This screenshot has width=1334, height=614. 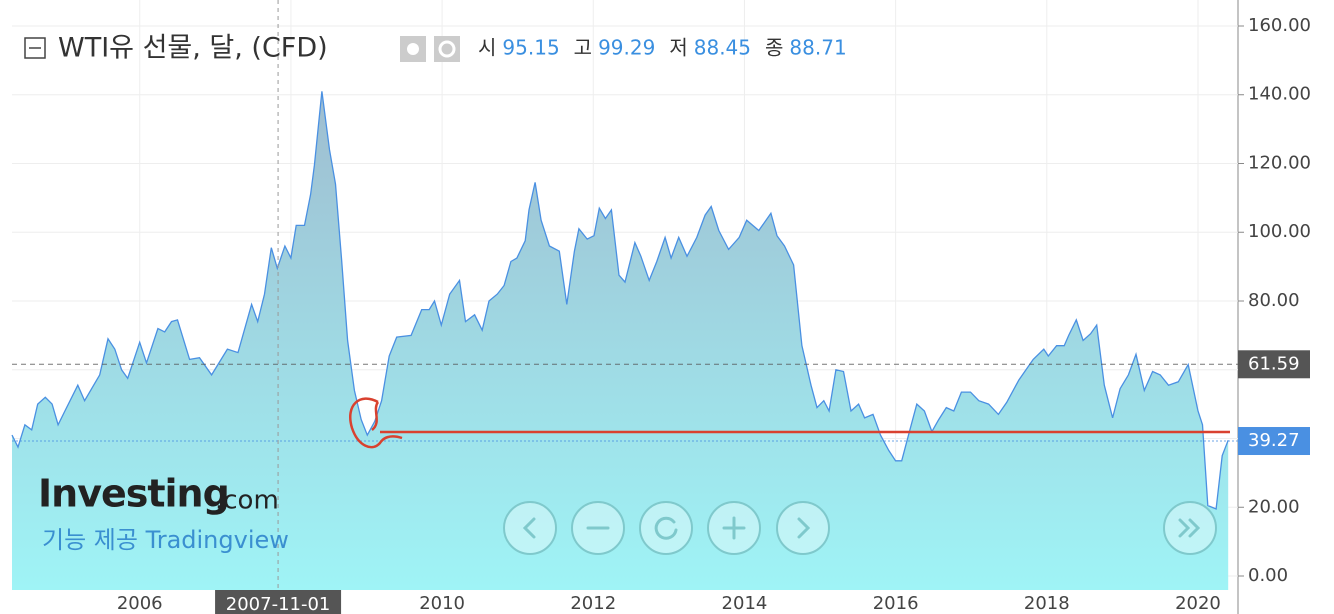 I want to click on x-tick-label: 2016, so click(x=896, y=603).